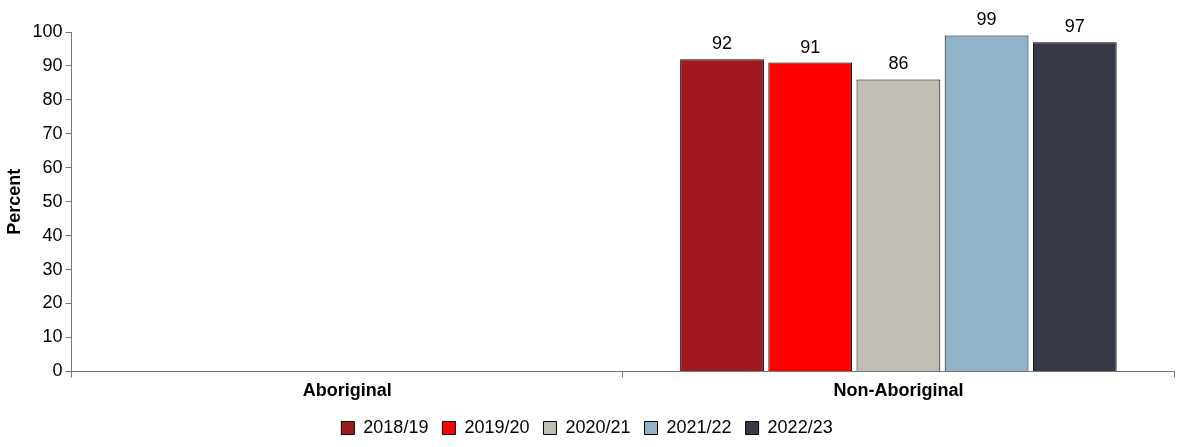 The image size is (1178, 447). I want to click on y-tick-label: 80, so click(52, 98).